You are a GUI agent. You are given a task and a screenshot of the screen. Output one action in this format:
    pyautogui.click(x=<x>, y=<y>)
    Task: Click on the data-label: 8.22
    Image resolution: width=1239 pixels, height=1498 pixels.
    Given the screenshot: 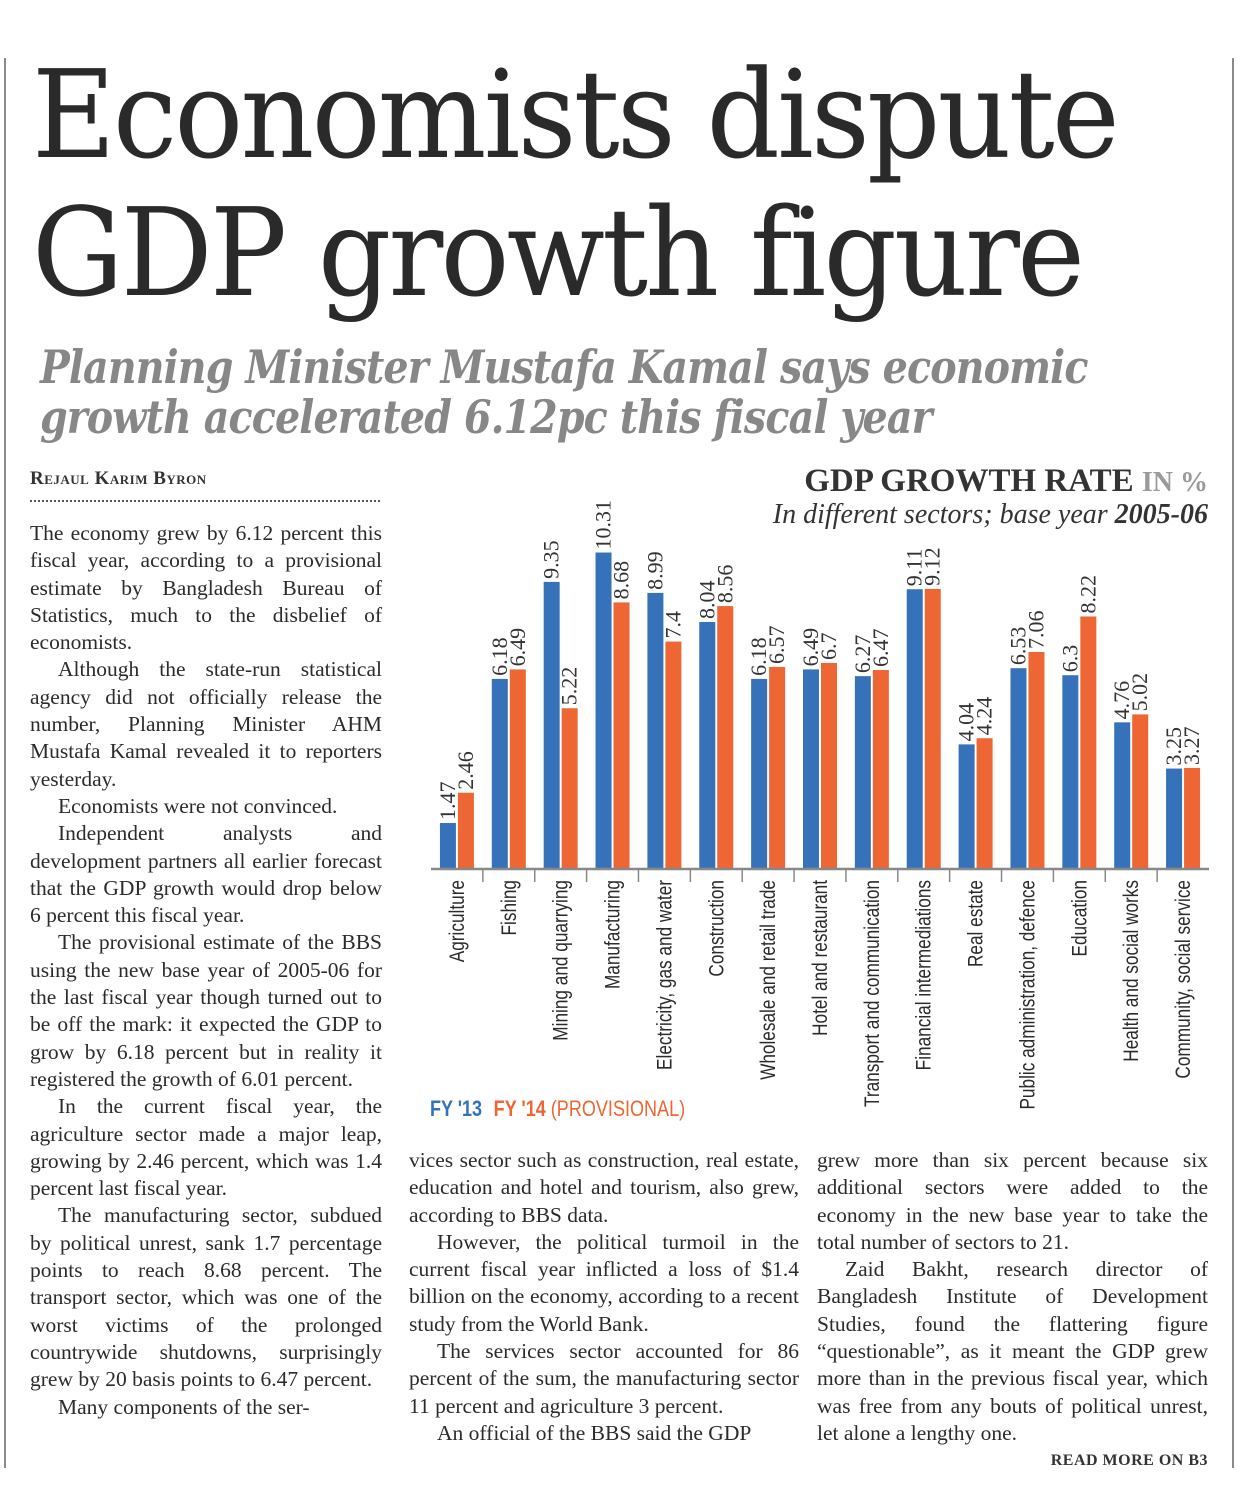 What is the action you would take?
    pyautogui.click(x=1087, y=594)
    